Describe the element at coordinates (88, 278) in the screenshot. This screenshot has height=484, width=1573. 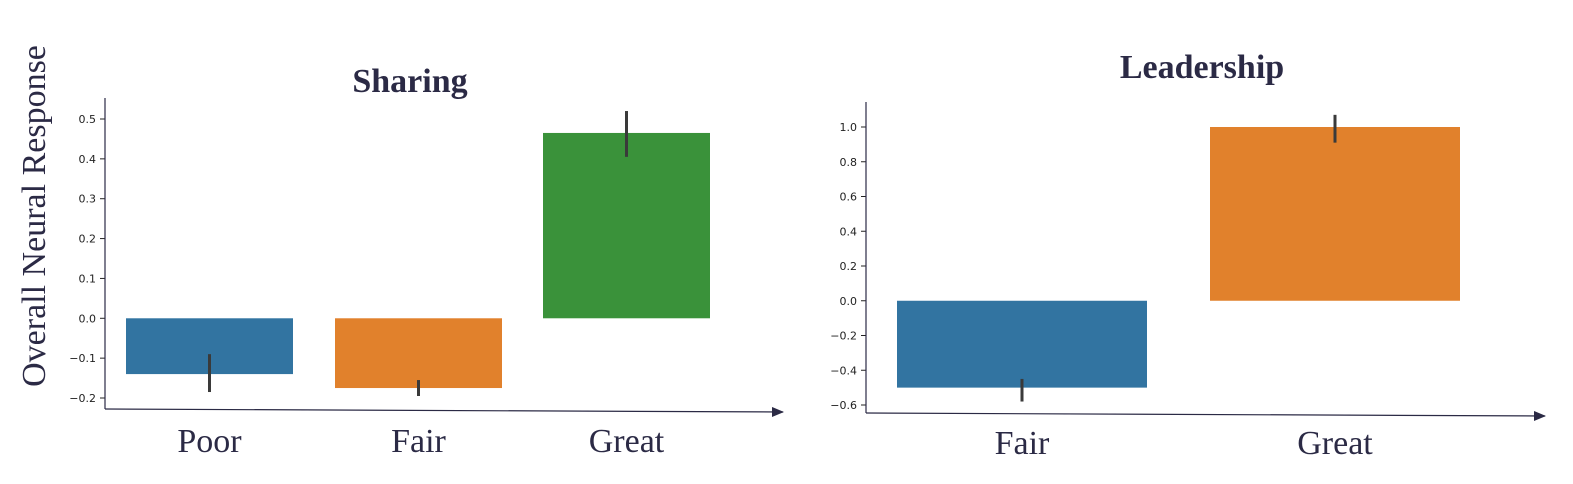
I see `y-tick-label: 0.1` at that location.